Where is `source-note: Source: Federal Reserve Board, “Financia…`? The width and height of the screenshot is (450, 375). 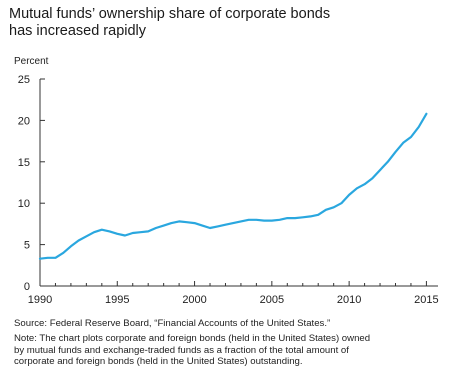 source-note: Source: Federal Reserve Board, “Financia… is located at coordinates (172, 323).